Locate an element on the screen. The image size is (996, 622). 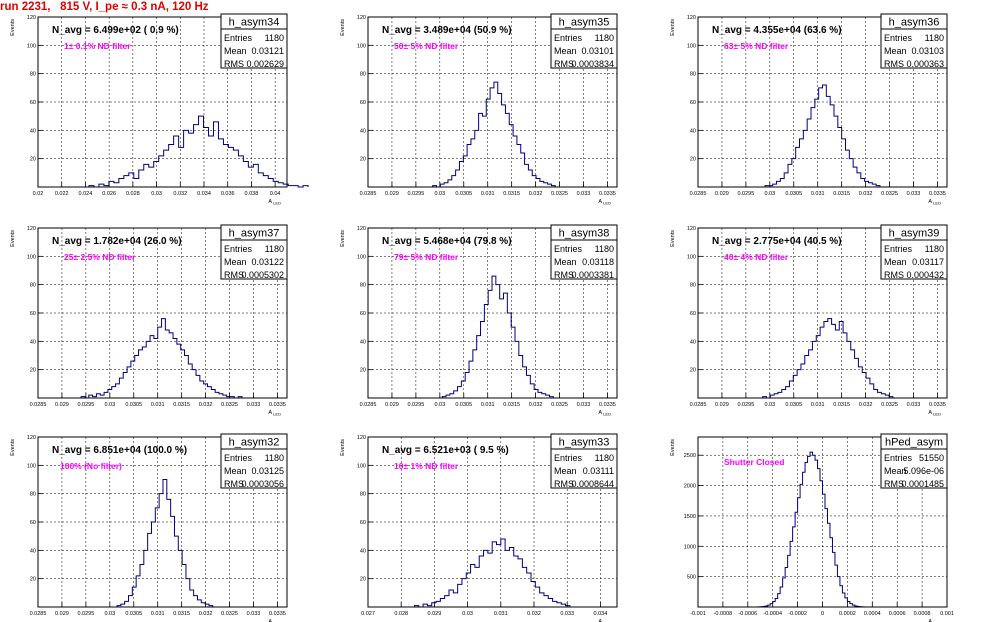
x-tick-label: 0 is located at coordinates (822, 614).